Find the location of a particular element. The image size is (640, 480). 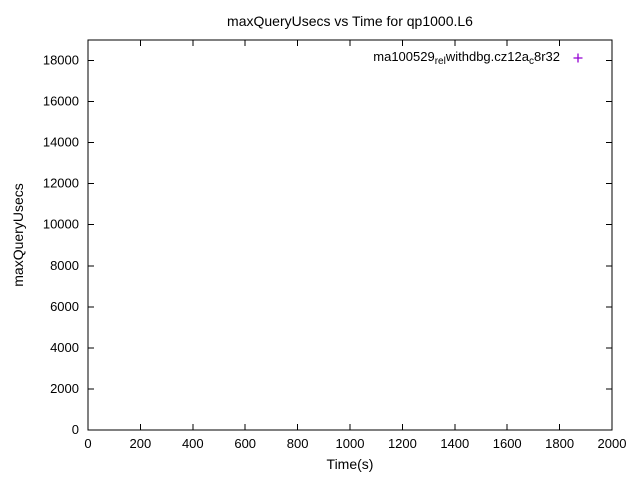

y-tick-label: 16000 is located at coordinates (61, 101).